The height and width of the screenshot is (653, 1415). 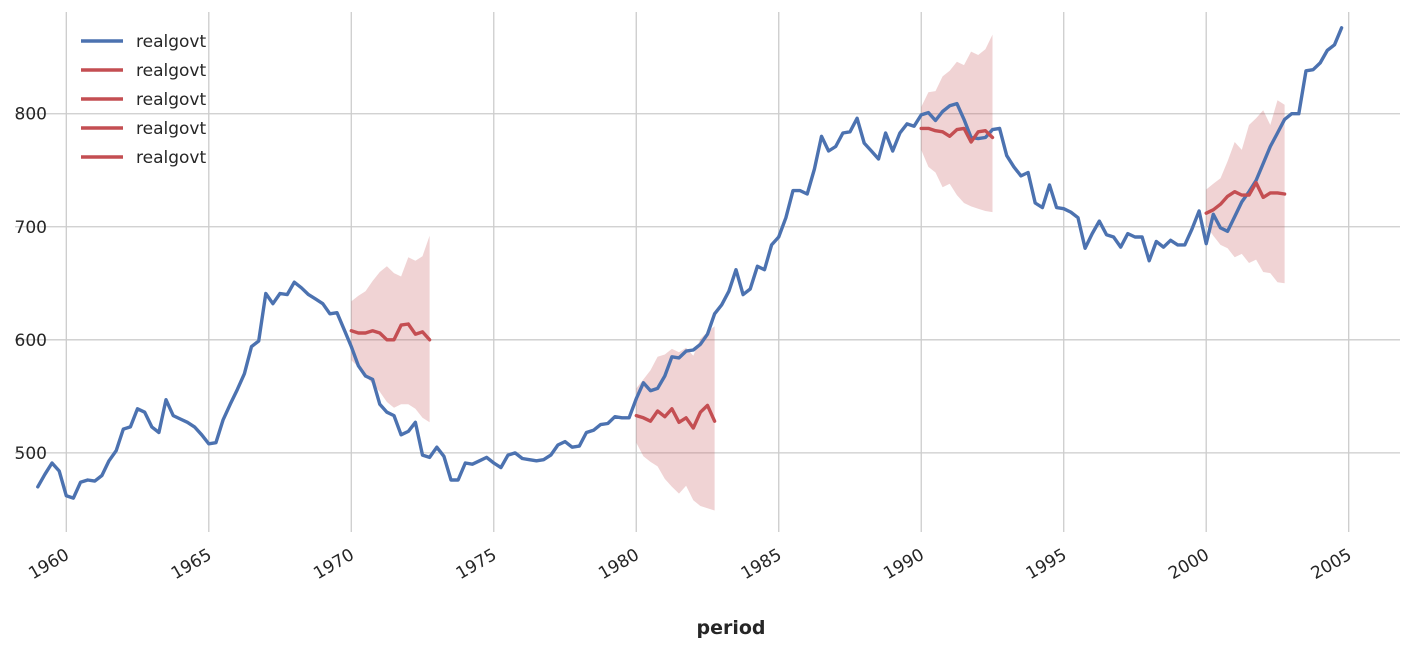 I want to click on x-tick-label: 1980, so click(x=618, y=564).